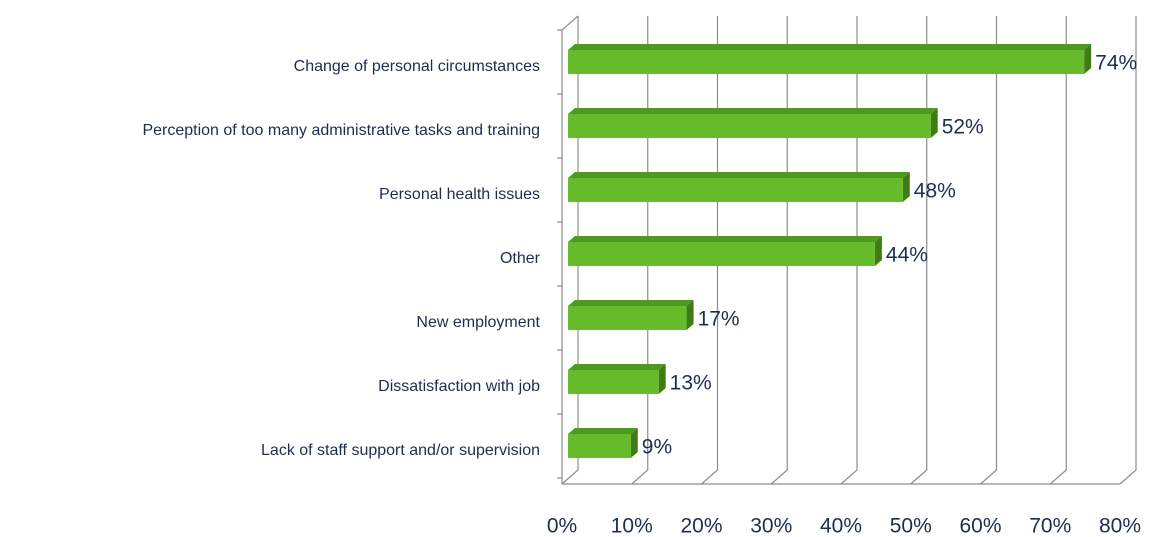 The width and height of the screenshot is (1162, 537). I want to click on x-tick-label: 40%, so click(841, 526).